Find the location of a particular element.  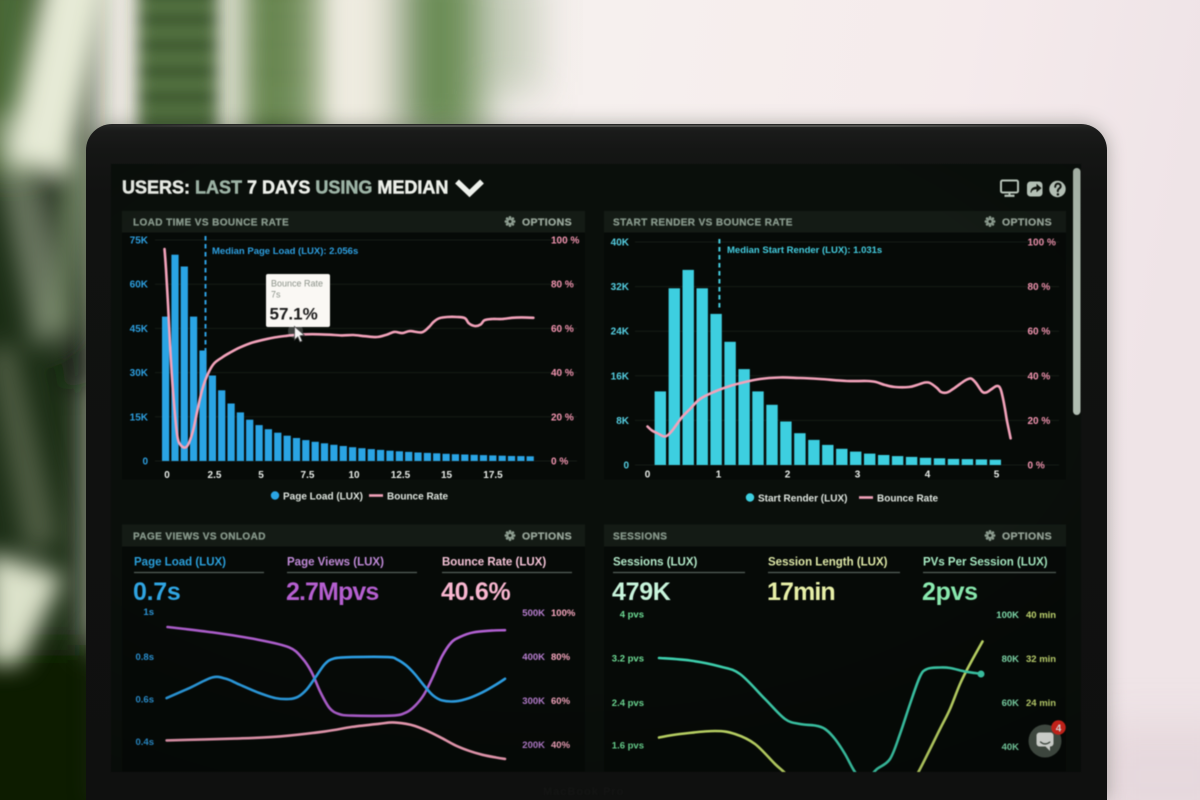

svg-text: 32K is located at coordinates (620, 287).